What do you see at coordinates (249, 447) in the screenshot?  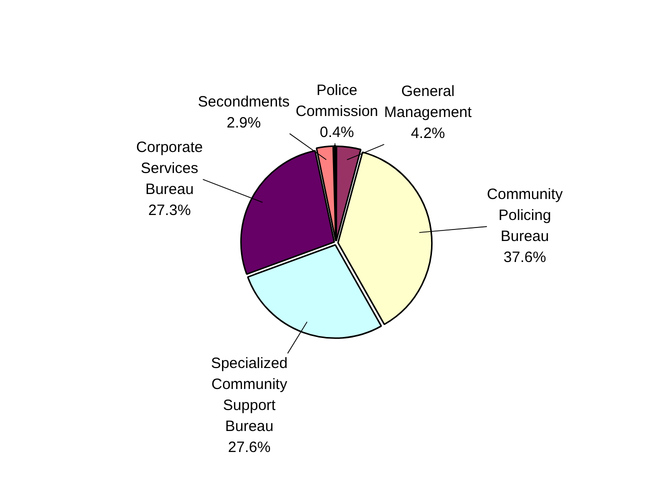 I see `data-label: 27.6%` at bounding box center [249, 447].